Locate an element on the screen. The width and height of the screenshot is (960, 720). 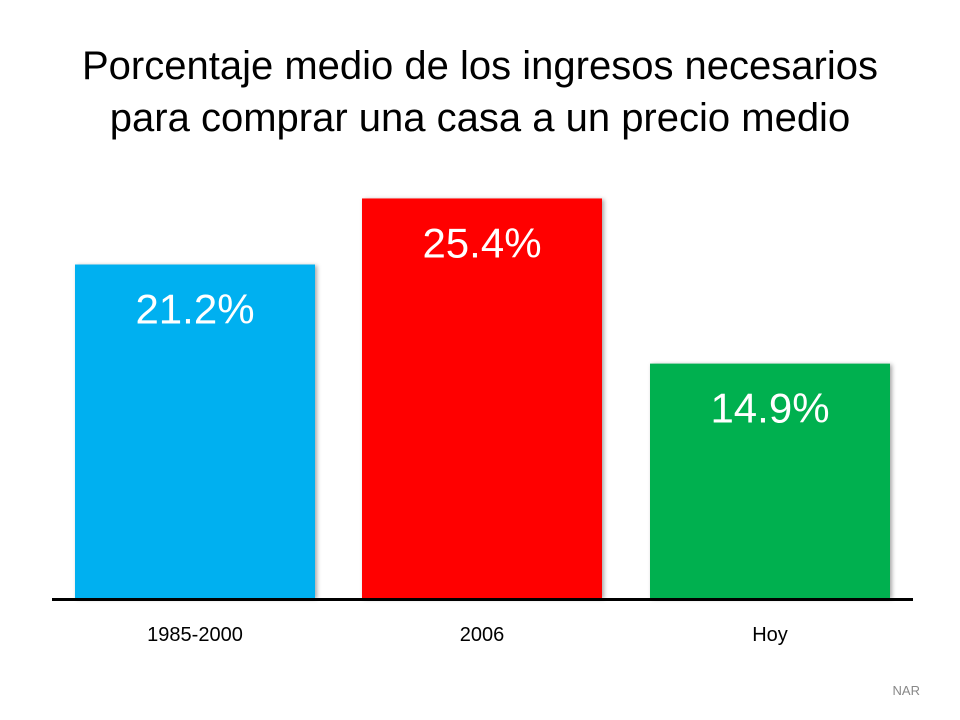
data-label: 25.4% is located at coordinates (481, 242).